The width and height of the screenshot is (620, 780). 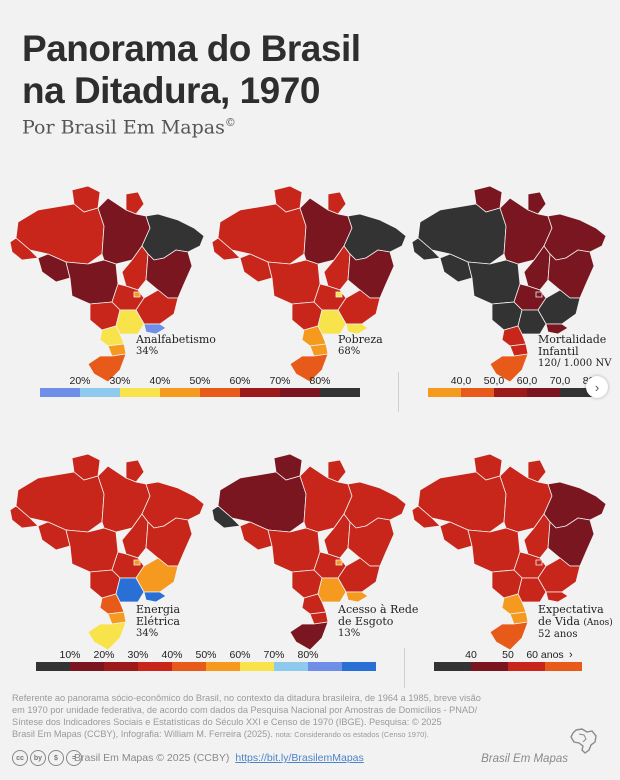 I want to click on legend-bottom-tick-label: 70%, so click(x=273, y=655).